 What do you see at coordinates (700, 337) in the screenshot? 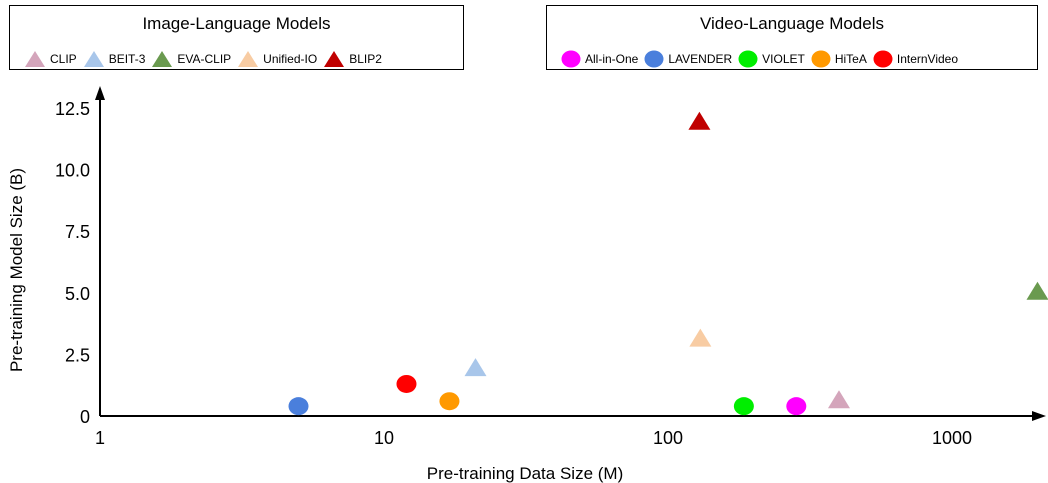
I see `unified-io-point` at bounding box center [700, 337].